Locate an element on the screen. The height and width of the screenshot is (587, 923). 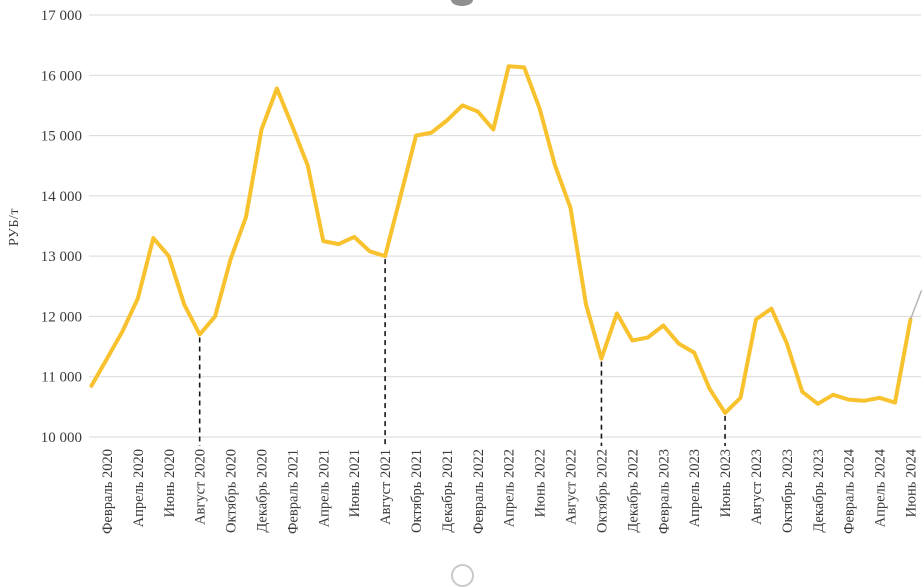
x-tick-label: Февраль 2021 is located at coordinates (293, 491).